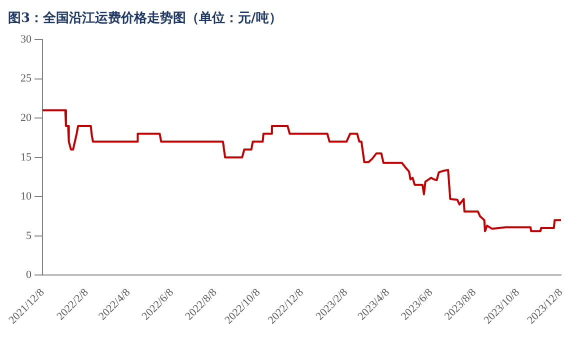 This screenshot has height=340, width=583. I want to click on y-tick-label: 15, so click(26, 157).